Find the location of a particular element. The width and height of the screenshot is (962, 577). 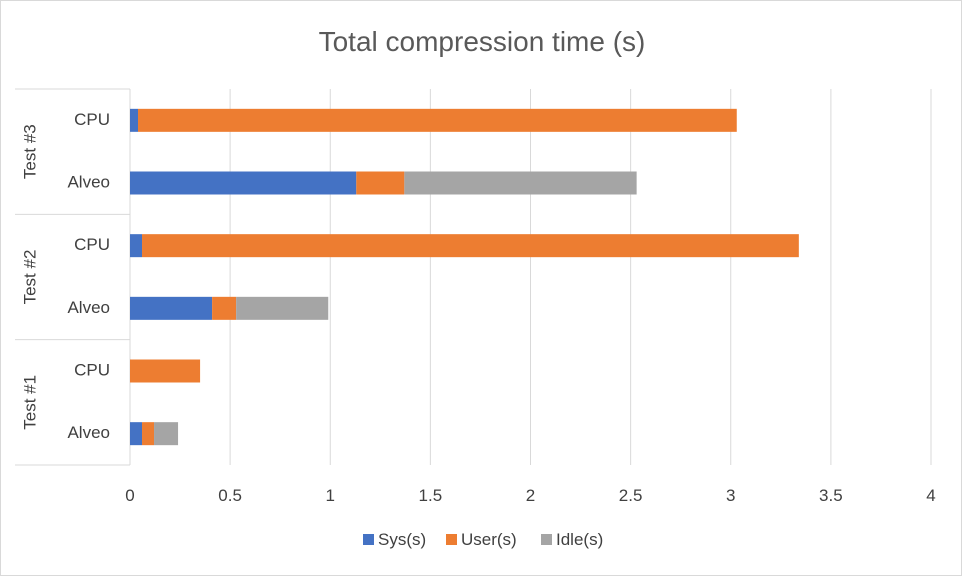

legend: Sys(s) User(s) Idle(s) is located at coordinates (483, 539).